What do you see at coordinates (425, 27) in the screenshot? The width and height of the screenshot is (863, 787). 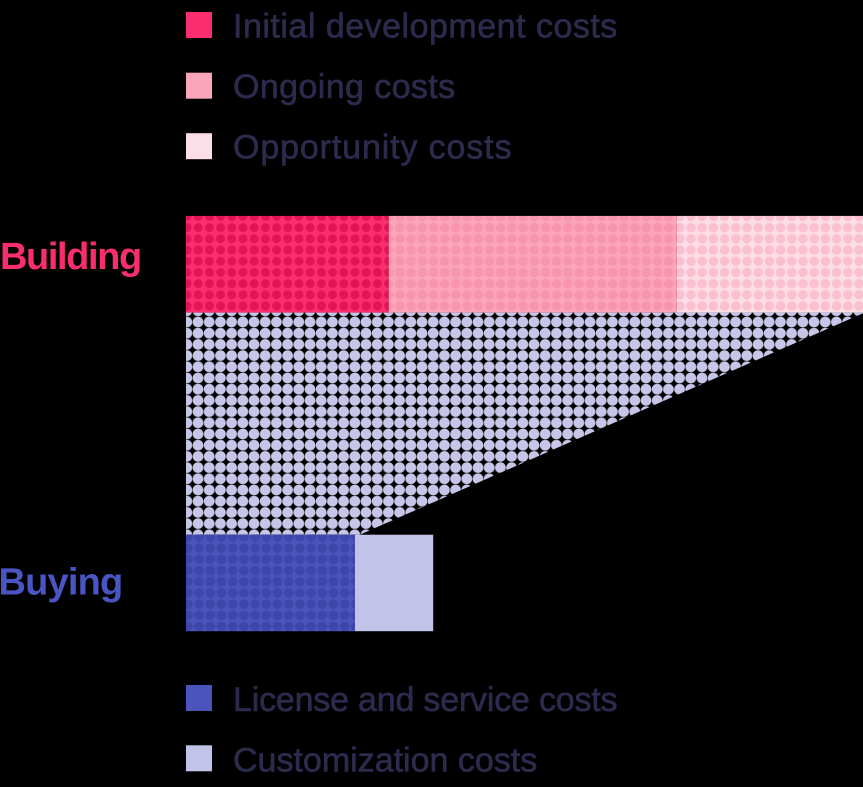 I see `svg-text: Initial development costs` at bounding box center [425, 27].